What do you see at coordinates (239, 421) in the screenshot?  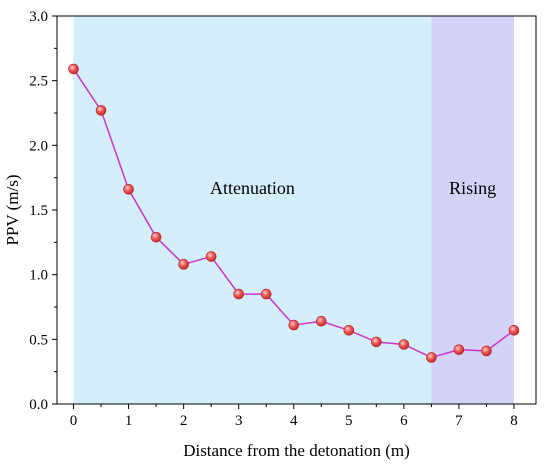 I see `x-tick-label-3: 3` at bounding box center [239, 421].